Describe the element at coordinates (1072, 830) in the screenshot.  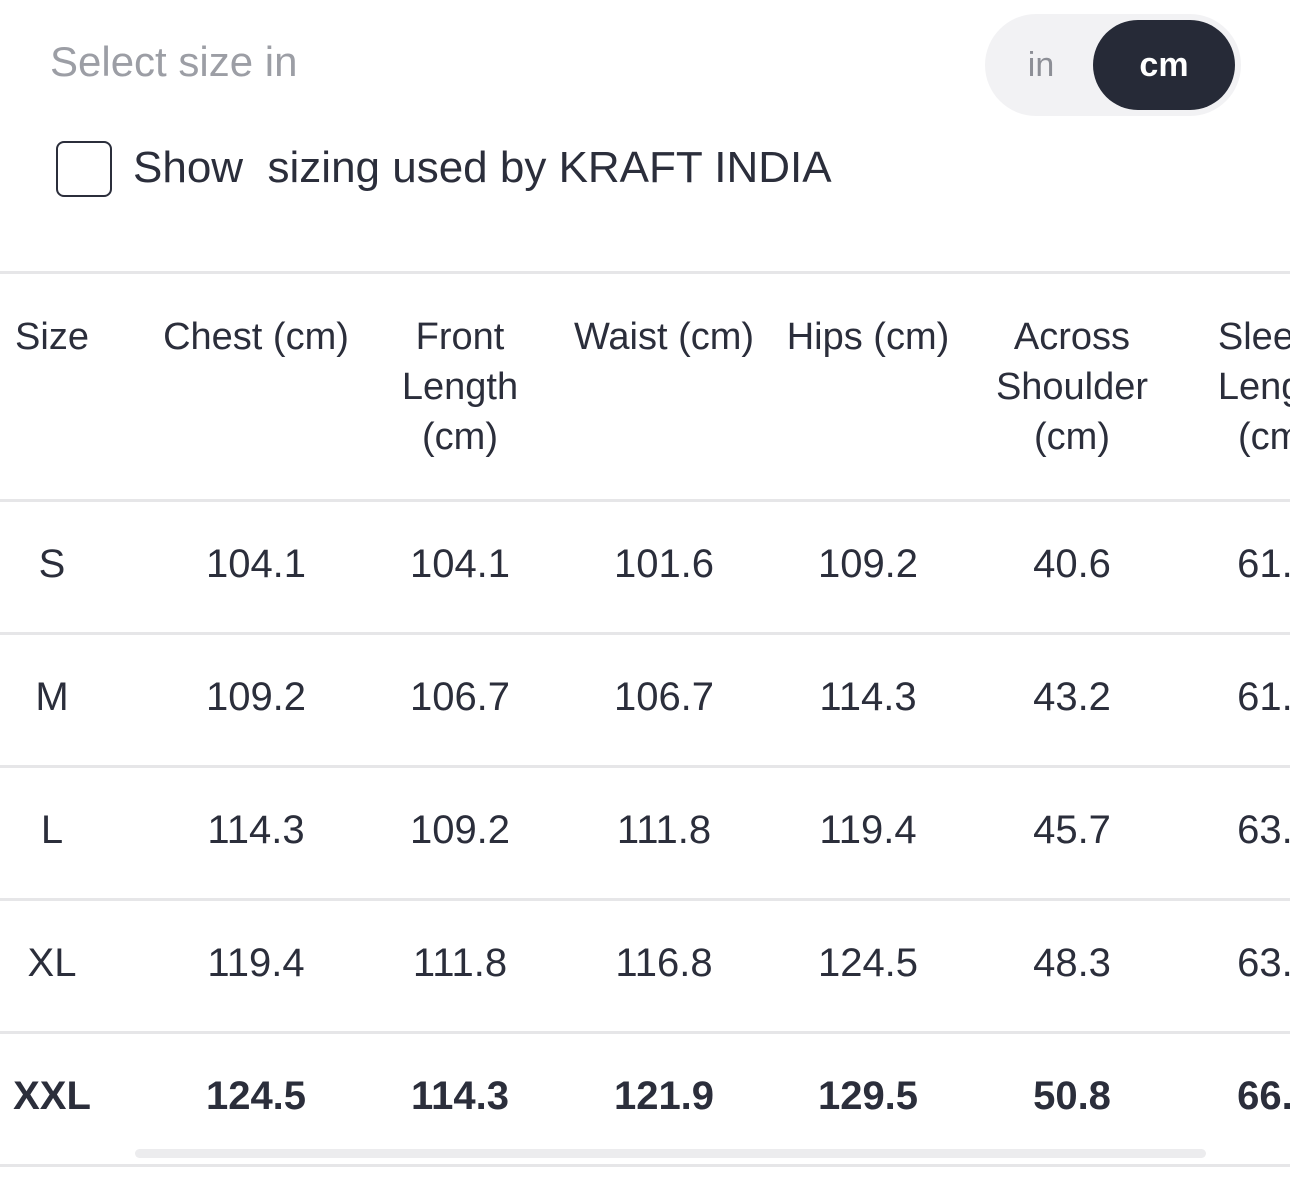
I see `table-cell: 45.7` at that location.